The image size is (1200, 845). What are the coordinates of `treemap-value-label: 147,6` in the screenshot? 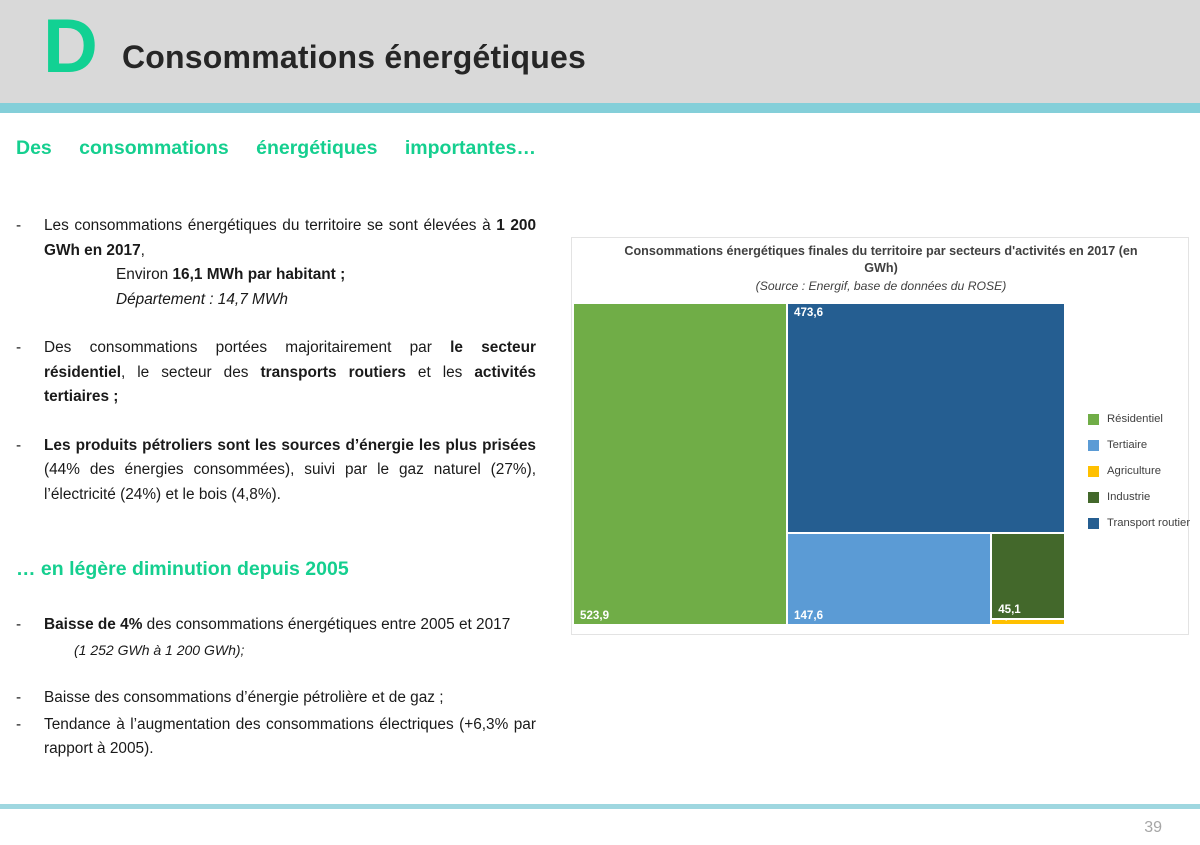 It's located at (809, 615).